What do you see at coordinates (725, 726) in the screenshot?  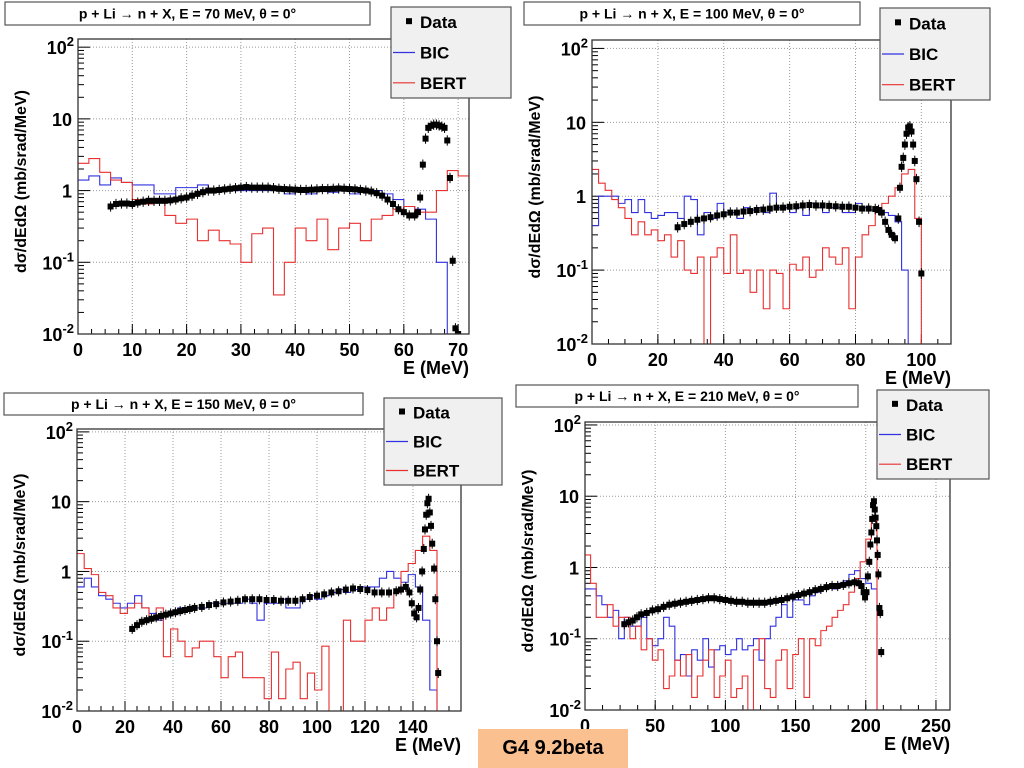 I see `x-tick-label: 100` at bounding box center [725, 726].